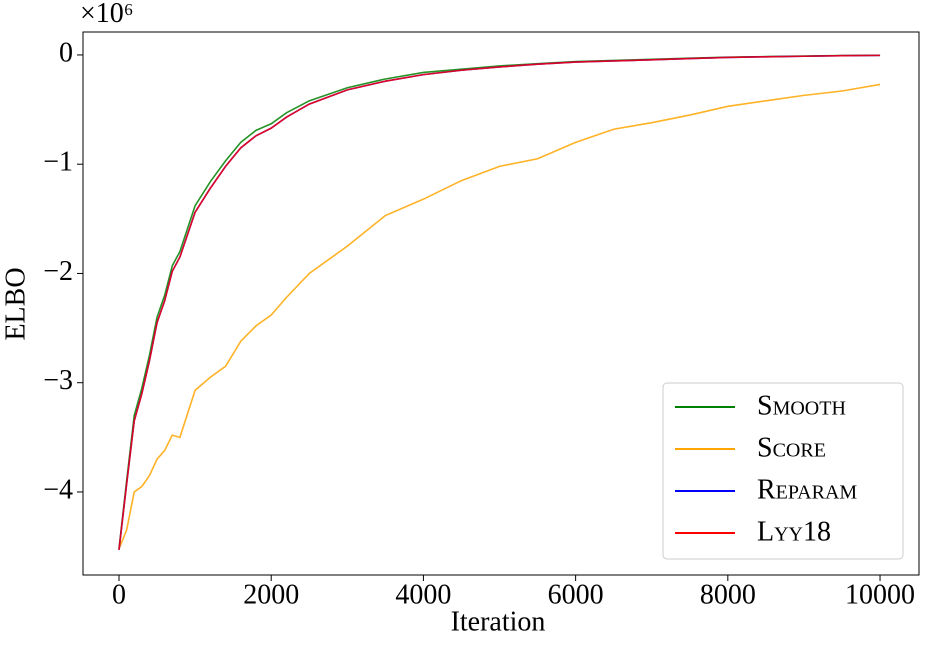 The image size is (925, 646). Describe the element at coordinates (107, 14) in the screenshot. I see `y-multiplier: ×10⁶` at that location.